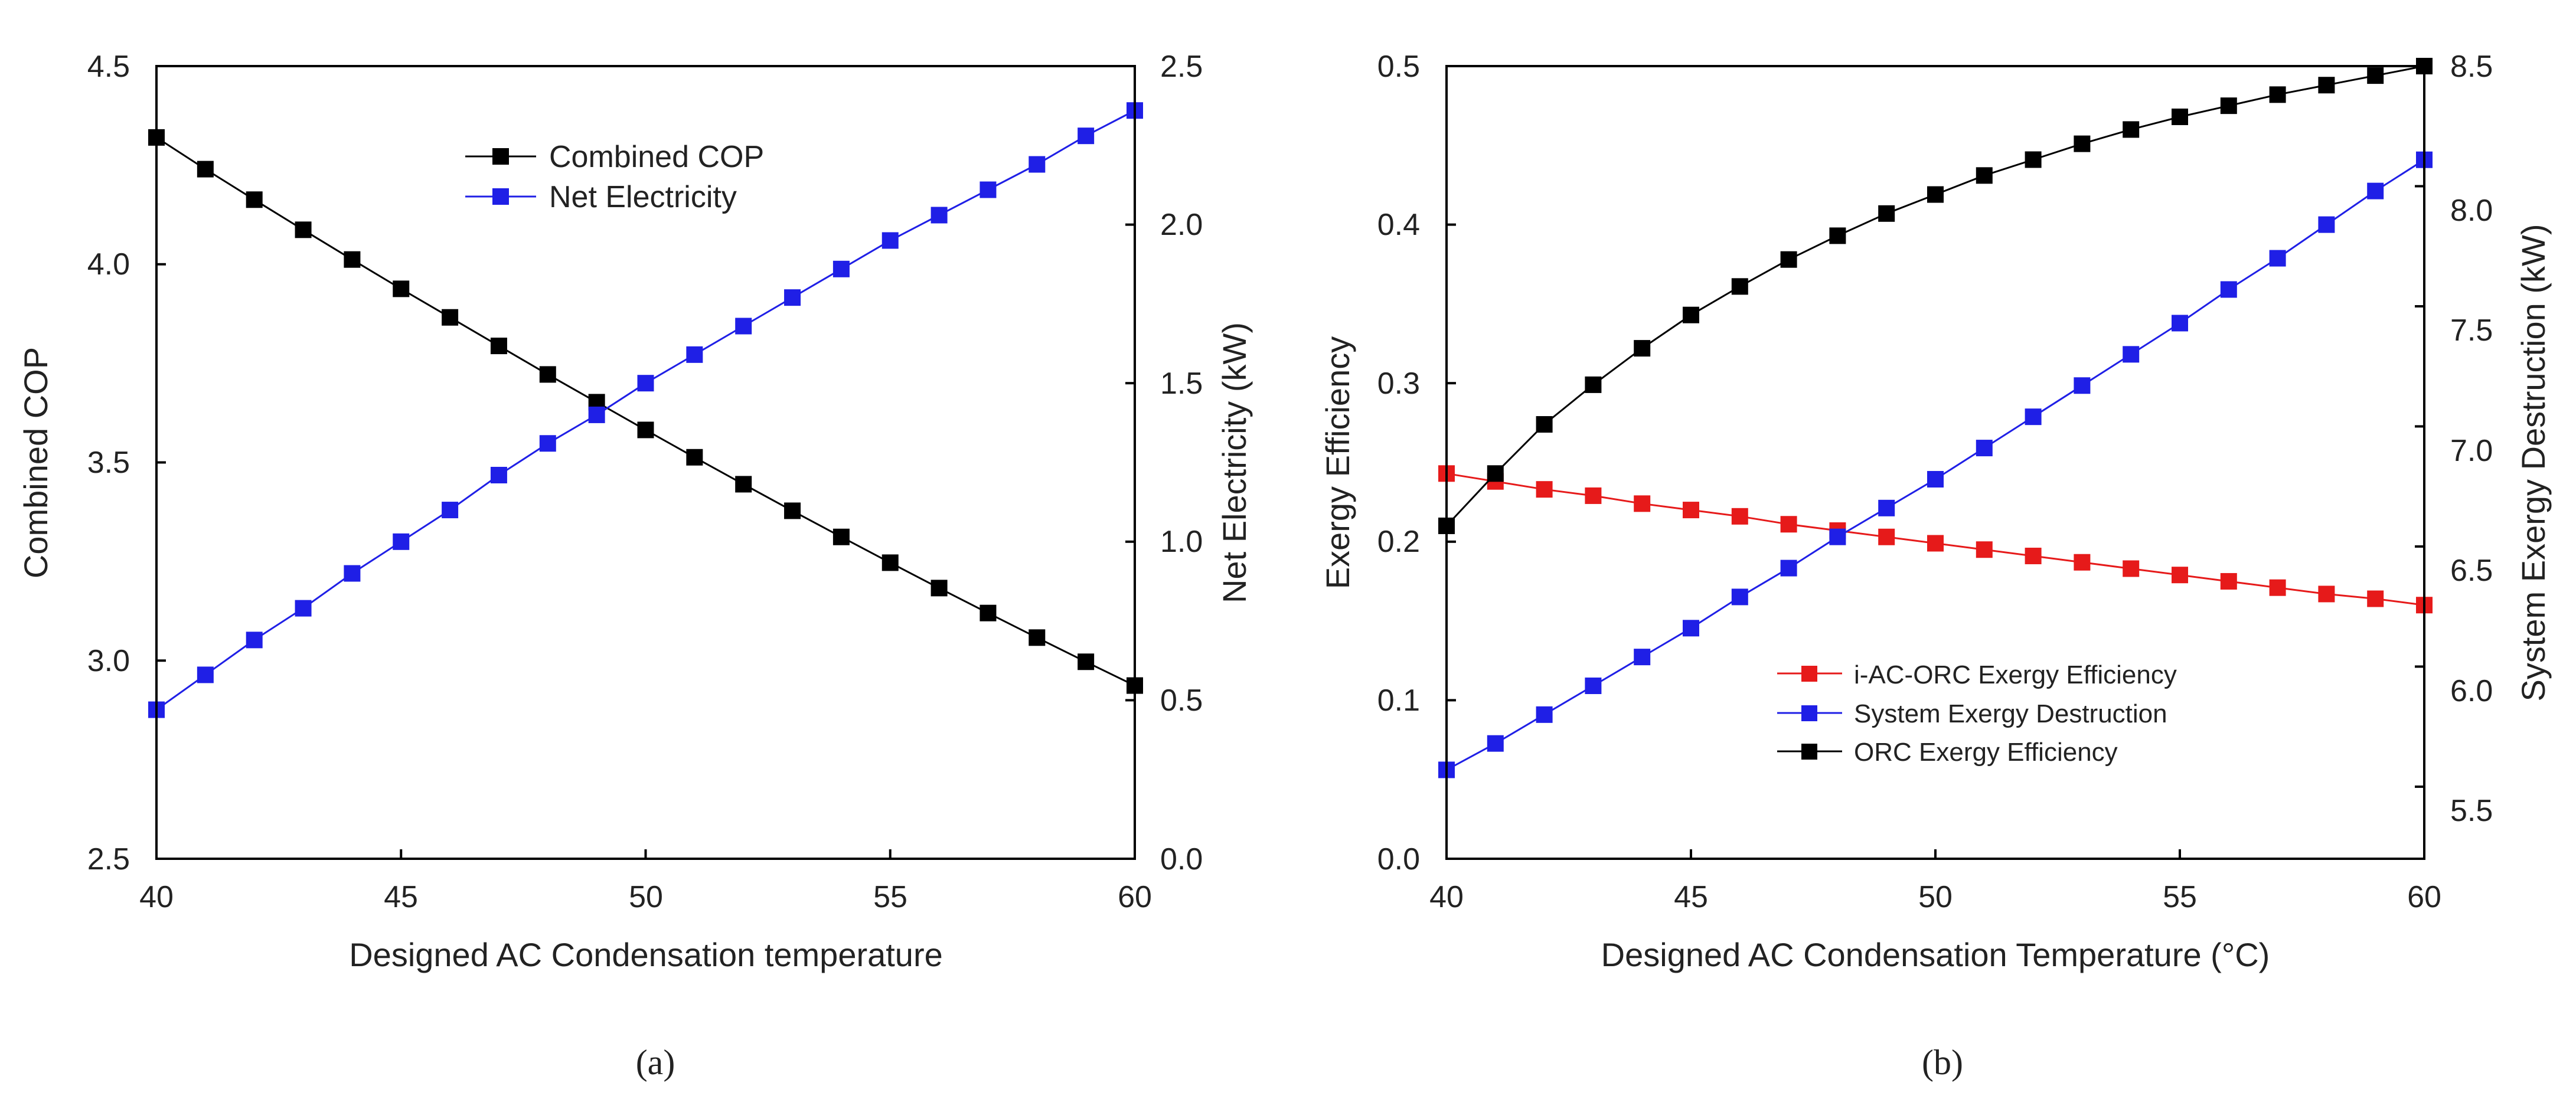  Describe the element at coordinates (1181, 700) in the screenshot. I see `panel-a-ytick-right-label: 0.5` at that location.